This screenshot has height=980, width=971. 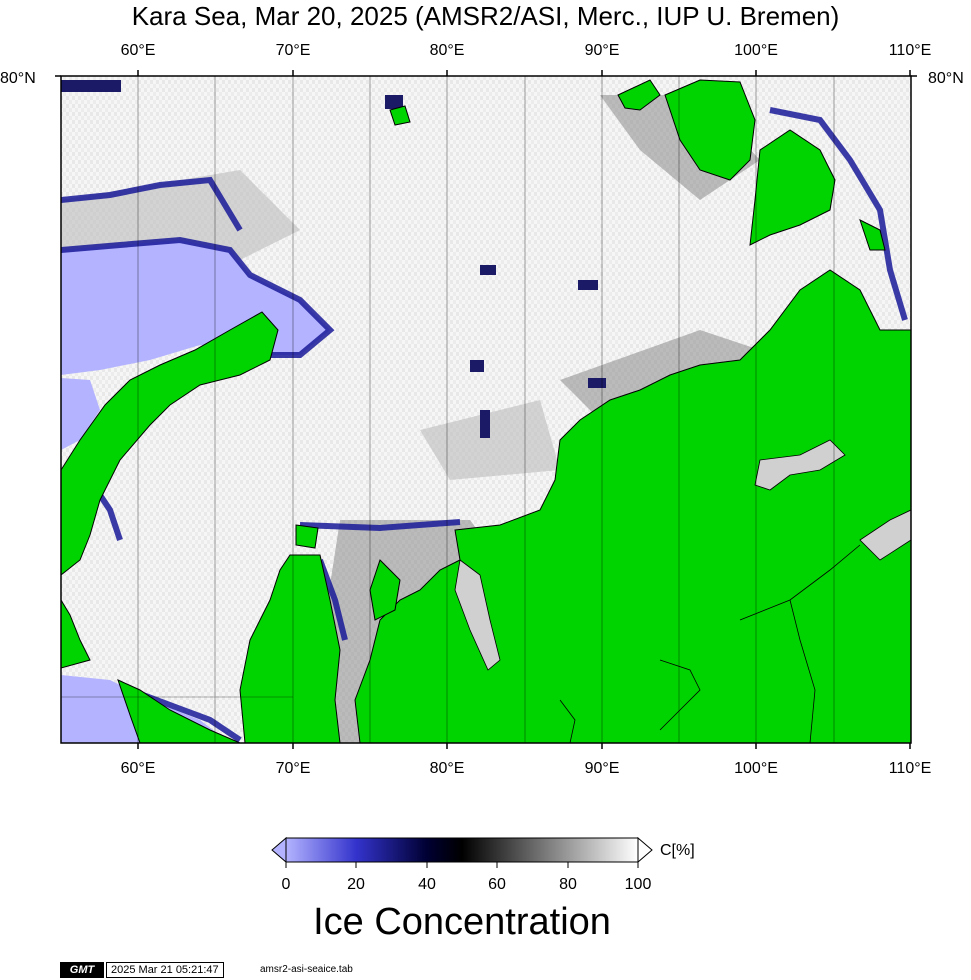 I want to click on rivers, so click(x=710, y=643).